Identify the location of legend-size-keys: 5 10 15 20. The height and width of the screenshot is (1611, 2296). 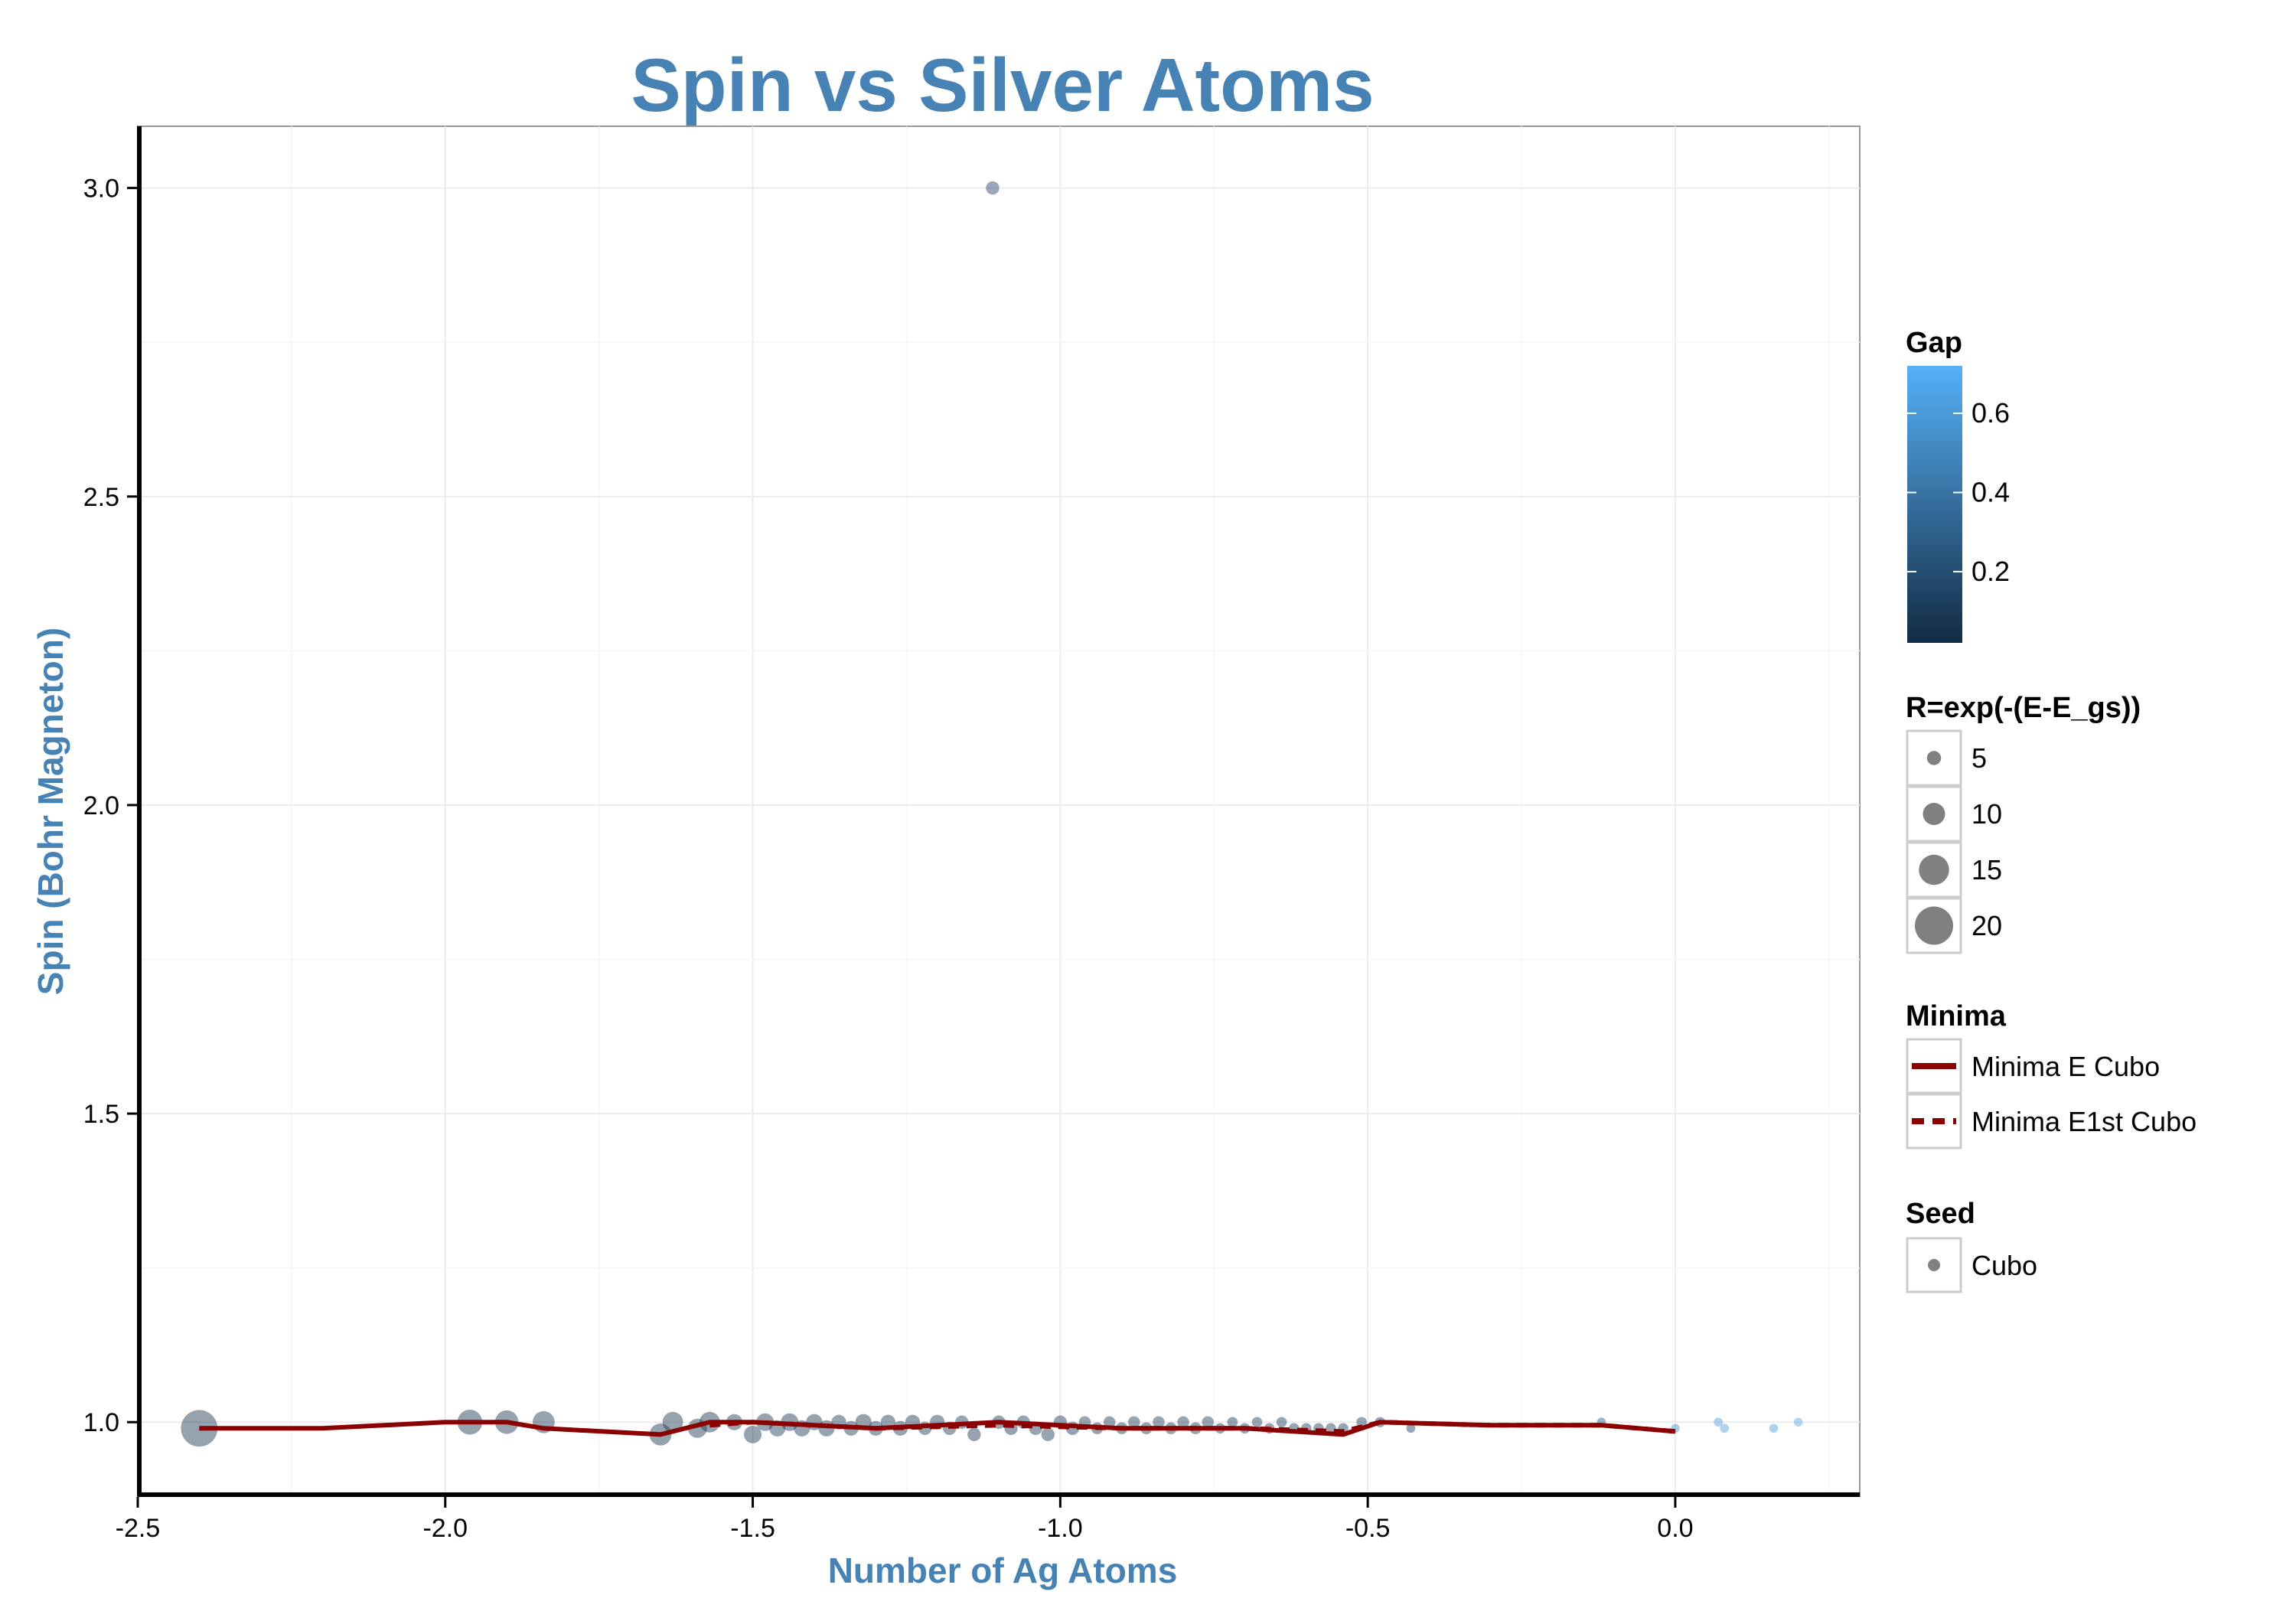
(1954, 841).